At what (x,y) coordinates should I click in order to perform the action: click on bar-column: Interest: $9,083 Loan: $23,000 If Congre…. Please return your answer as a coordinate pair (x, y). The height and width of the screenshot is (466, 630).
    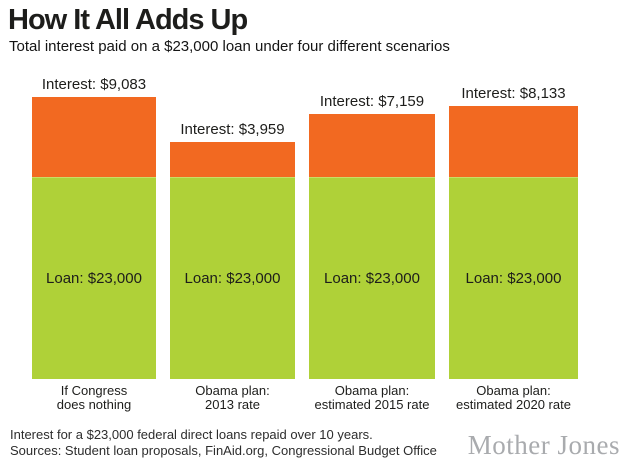
    Looking at the image, I should click on (94, 243).